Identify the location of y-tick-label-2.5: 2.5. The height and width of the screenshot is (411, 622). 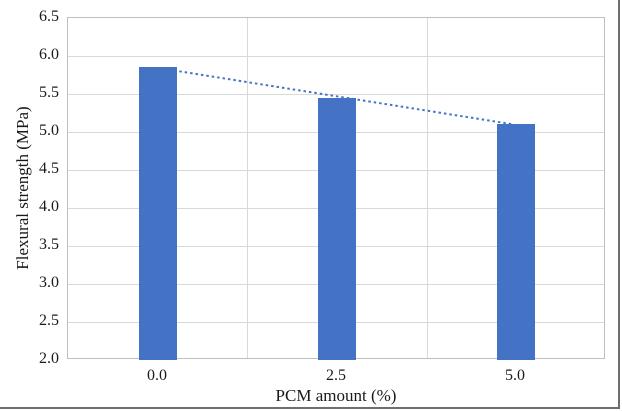
(49, 320).